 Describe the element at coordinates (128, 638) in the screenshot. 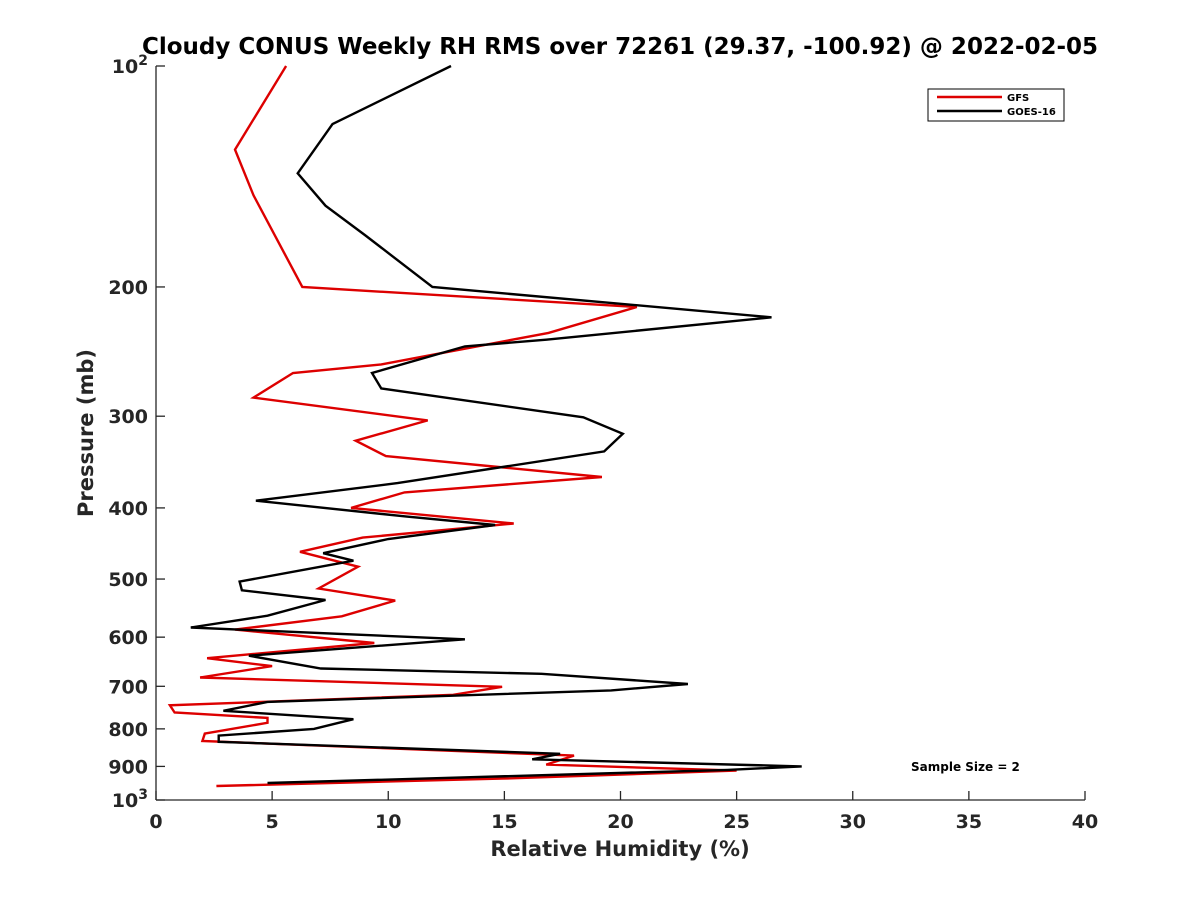

I see `y-tick-label: 600` at that location.